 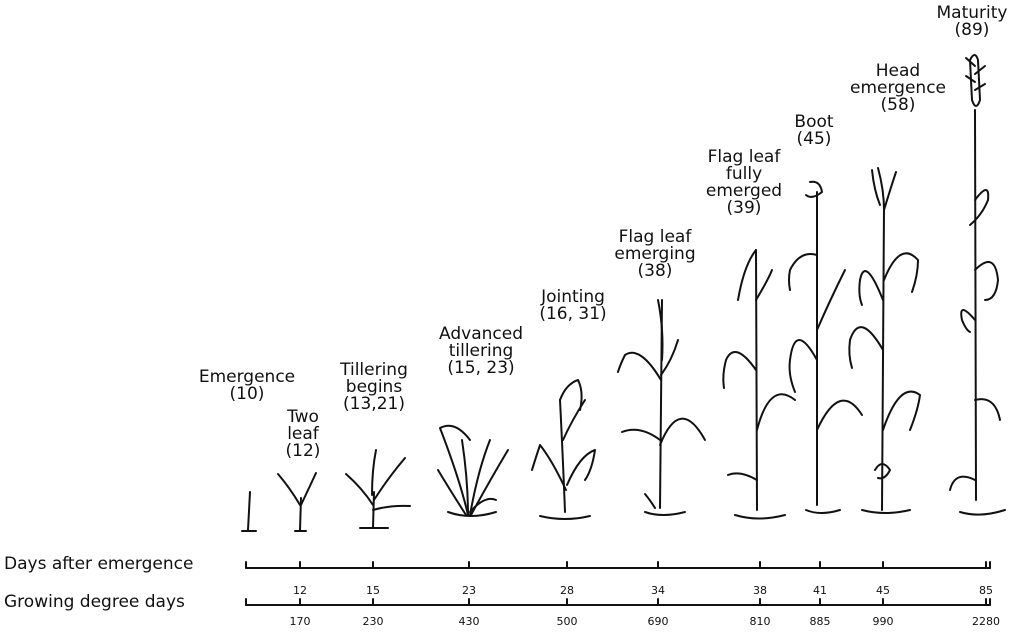 I want to click on gdd-tick-label: 2280, so click(x=986, y=621).